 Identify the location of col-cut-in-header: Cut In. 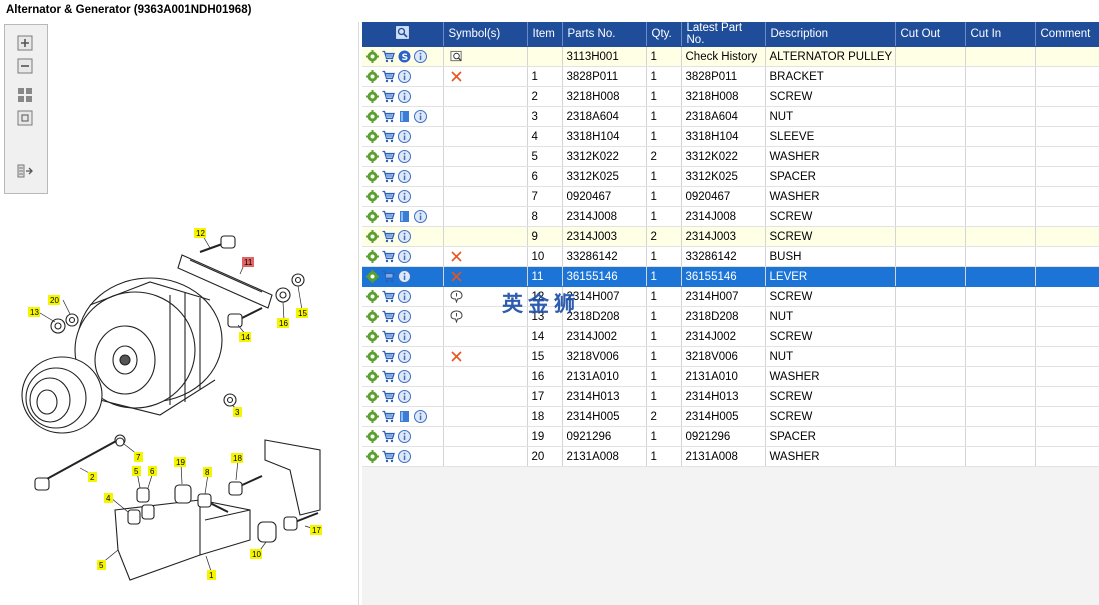
(1000, 34).